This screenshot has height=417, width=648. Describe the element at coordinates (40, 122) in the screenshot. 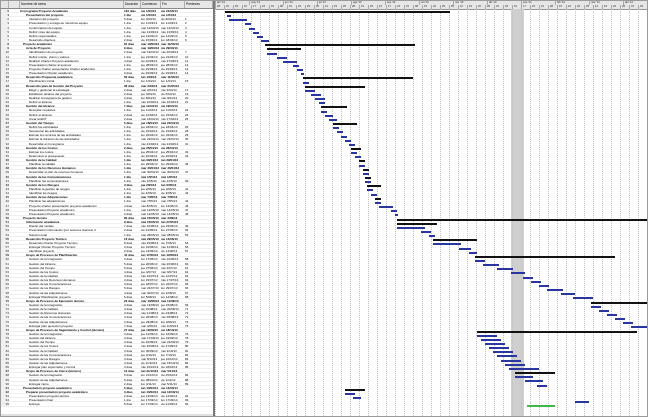

I see `task-name: Gestión del Tiempo` at that location.